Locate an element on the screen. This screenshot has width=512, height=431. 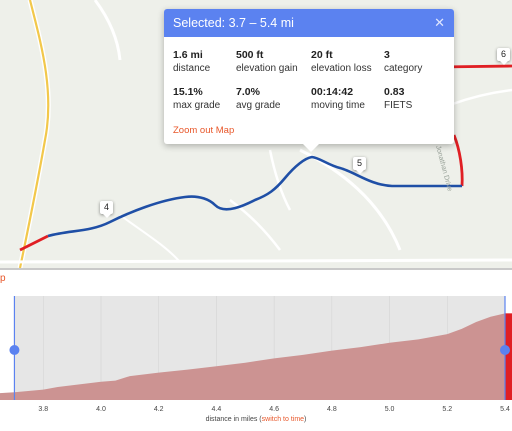
out-of-selection-segment is located at coordinates (508, 356).